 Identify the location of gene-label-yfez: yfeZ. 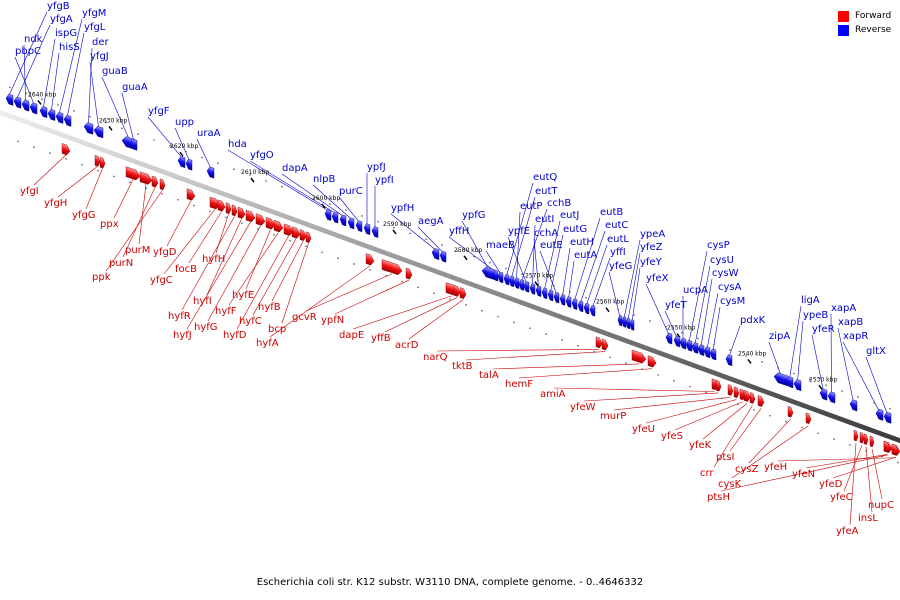
(651, 247).